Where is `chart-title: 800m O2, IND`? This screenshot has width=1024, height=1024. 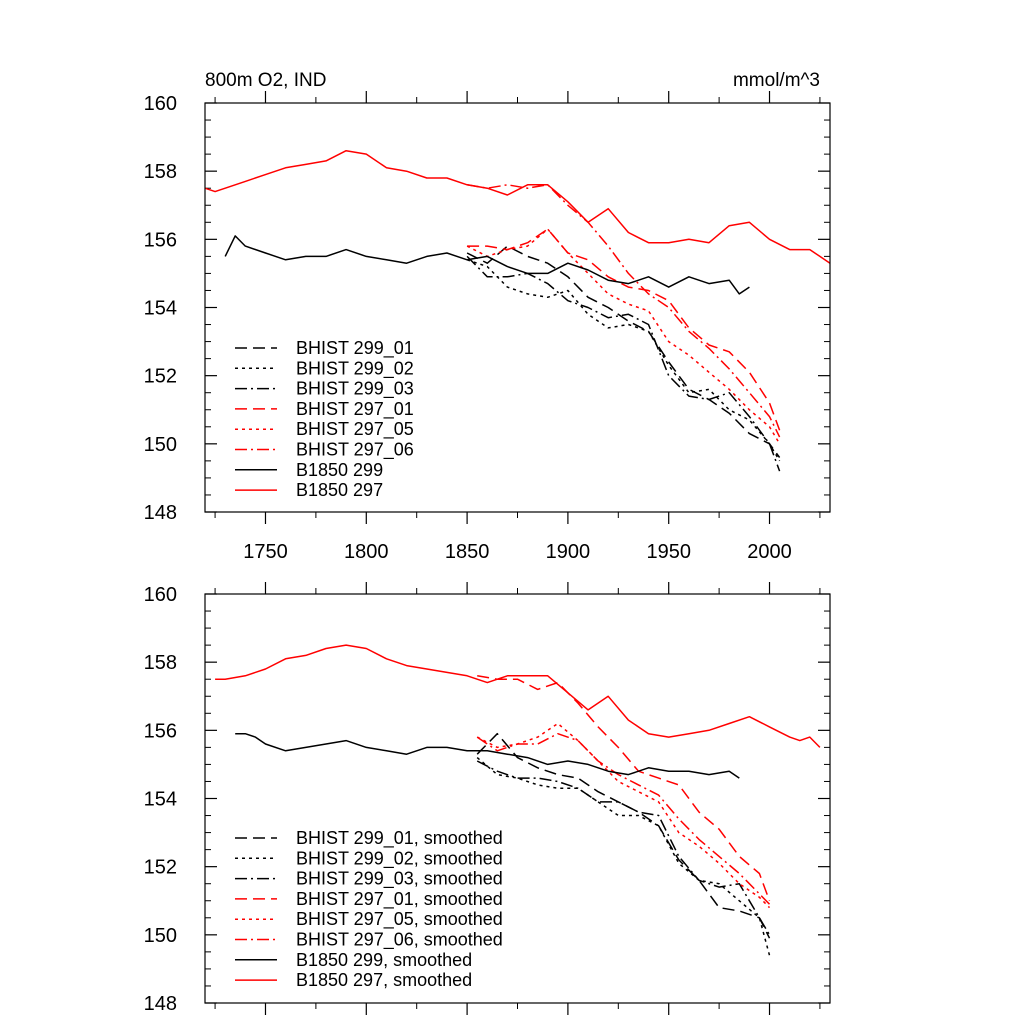 chart-title: 800m O2, IND is located at coordinates (265, 80).